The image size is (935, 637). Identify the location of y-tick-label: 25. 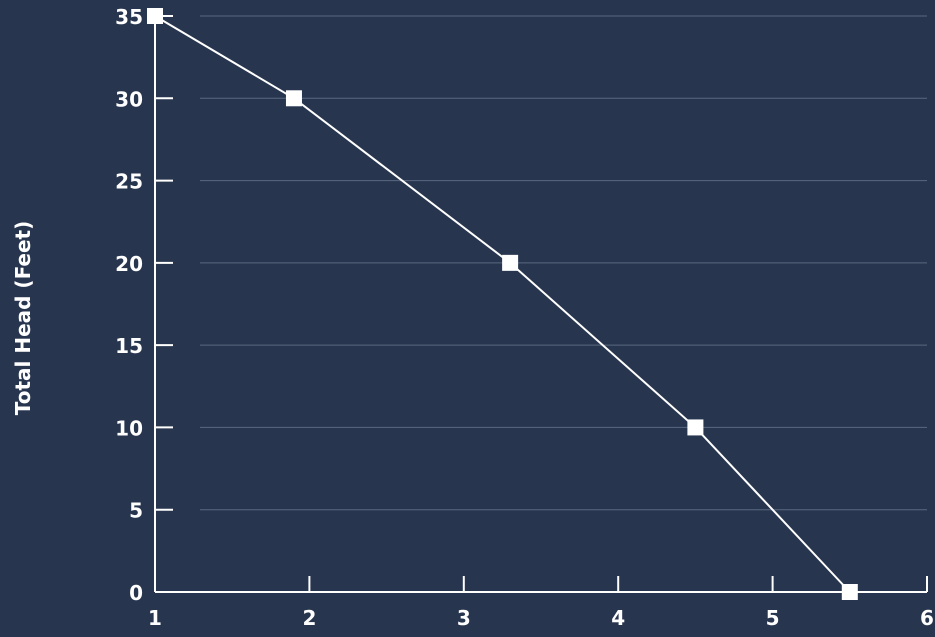
(129, 182).